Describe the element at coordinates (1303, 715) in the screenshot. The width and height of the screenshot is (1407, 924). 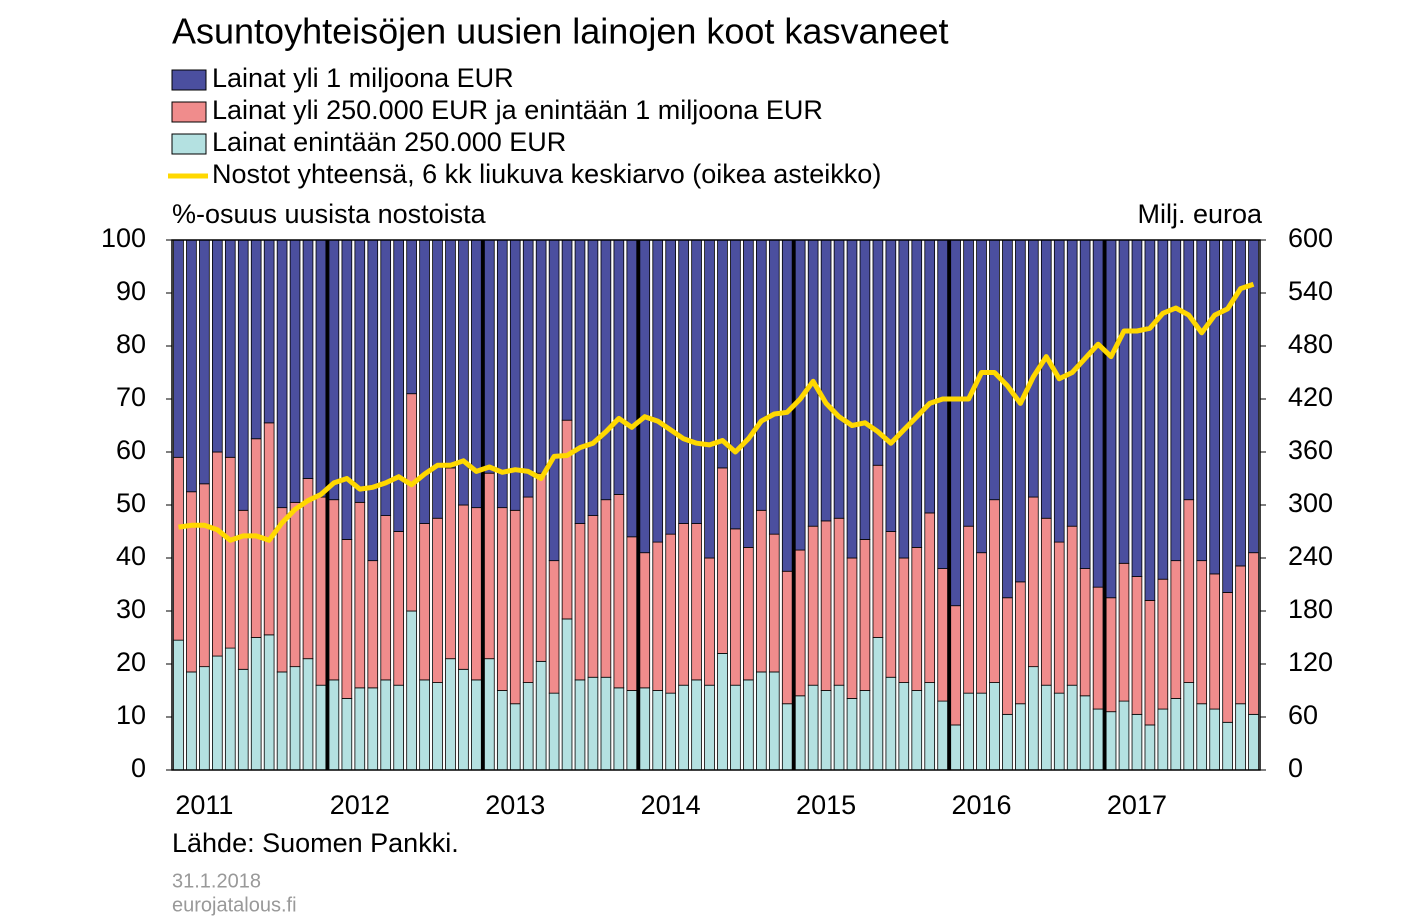
I see `y2-tick-label: 60` at that location.